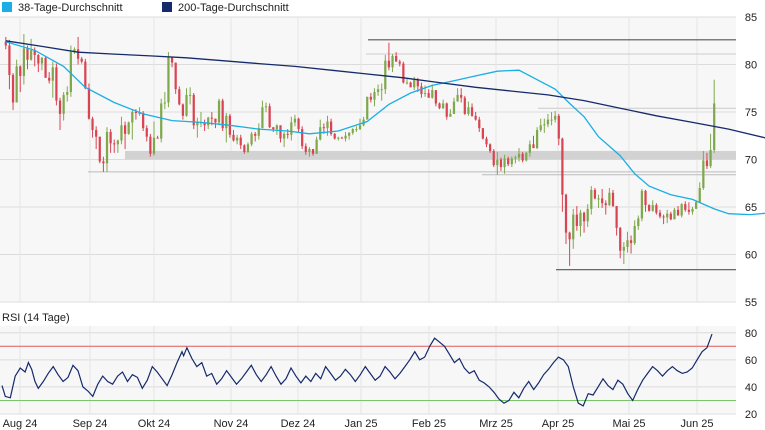 The width and height of the screenshot is (765, 430). I want to click on price-tick-label: 60, so click(751, 256).